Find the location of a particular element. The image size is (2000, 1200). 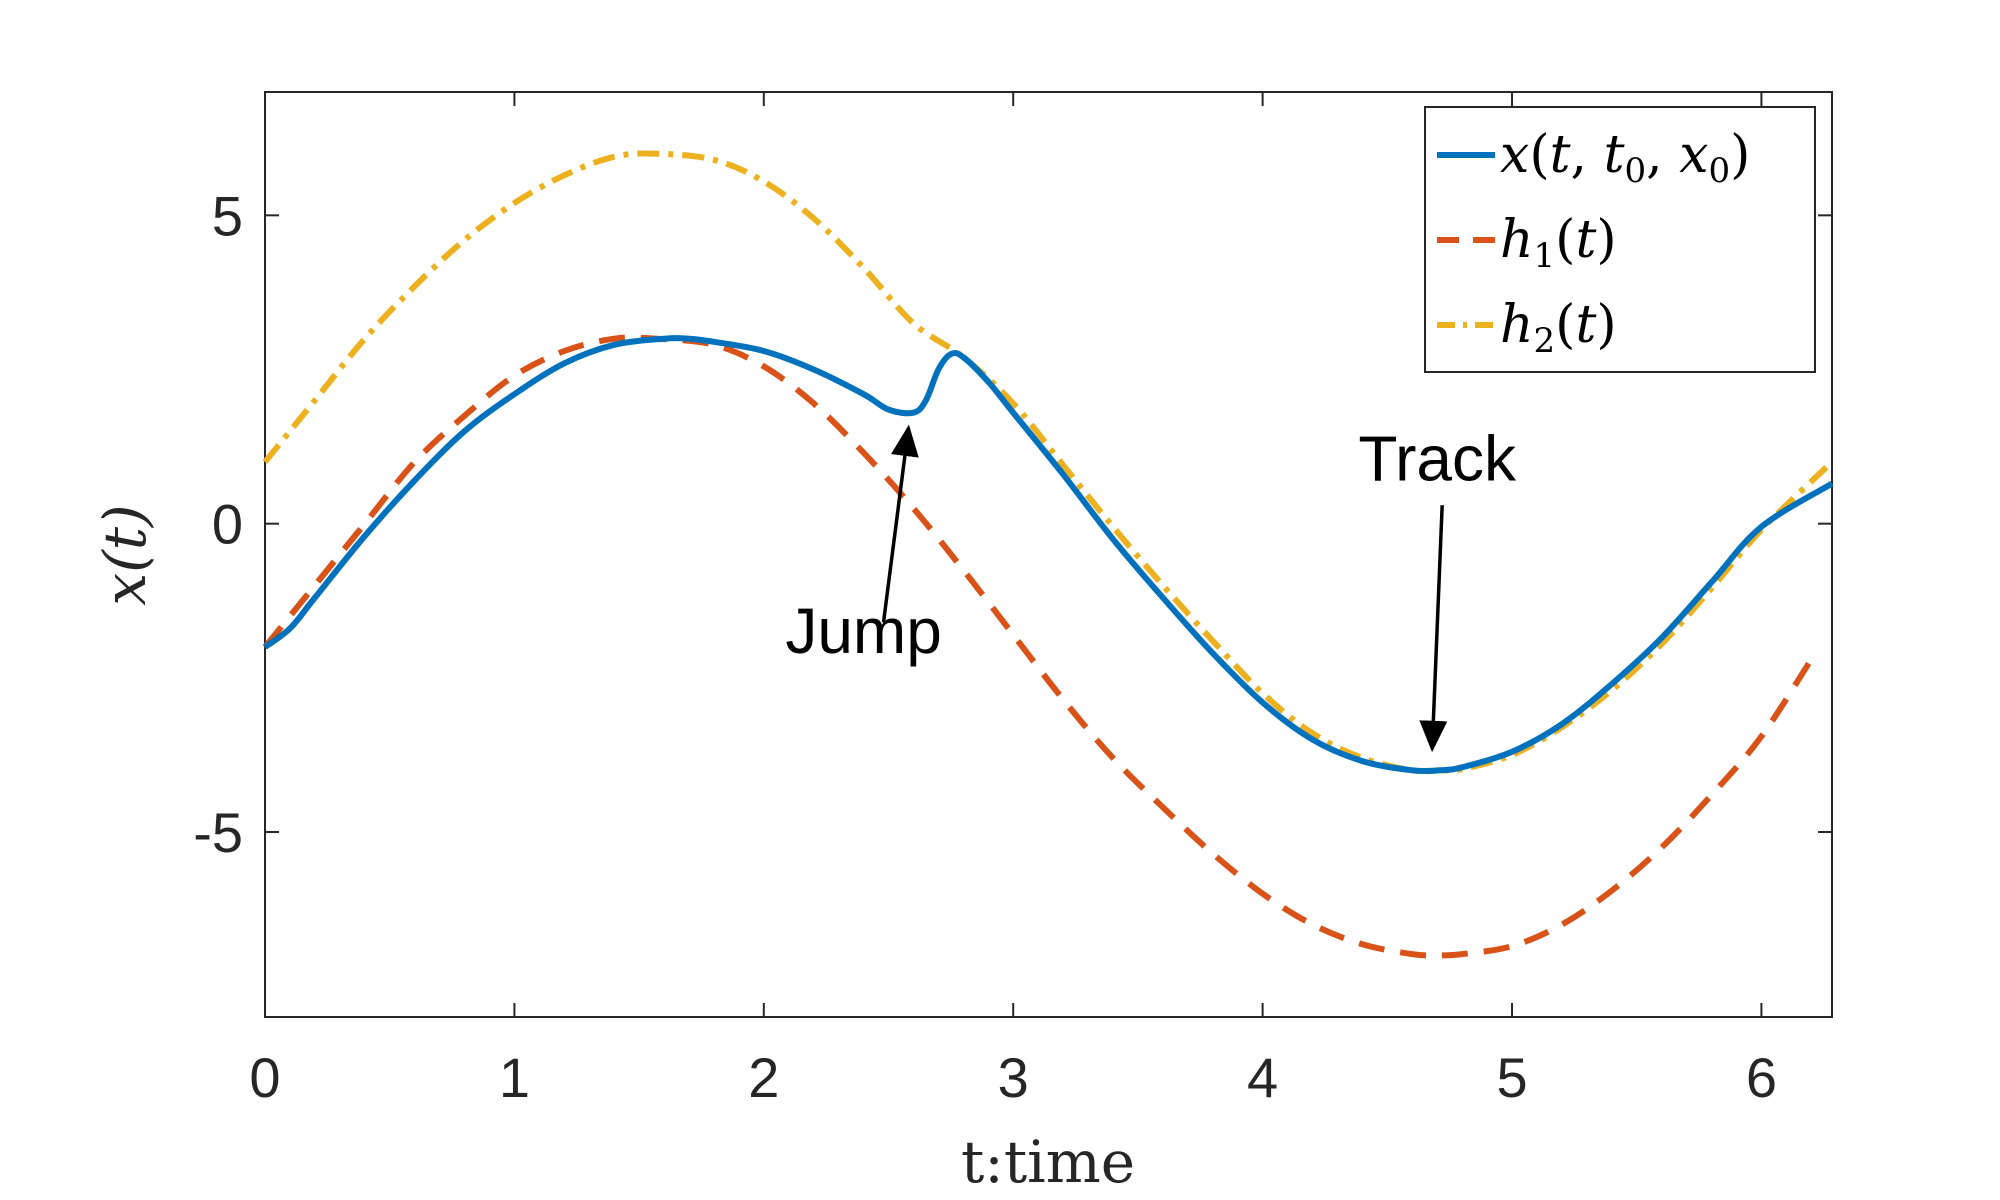

x-tick-label: 6 is located at coordinates (1761, 1077).